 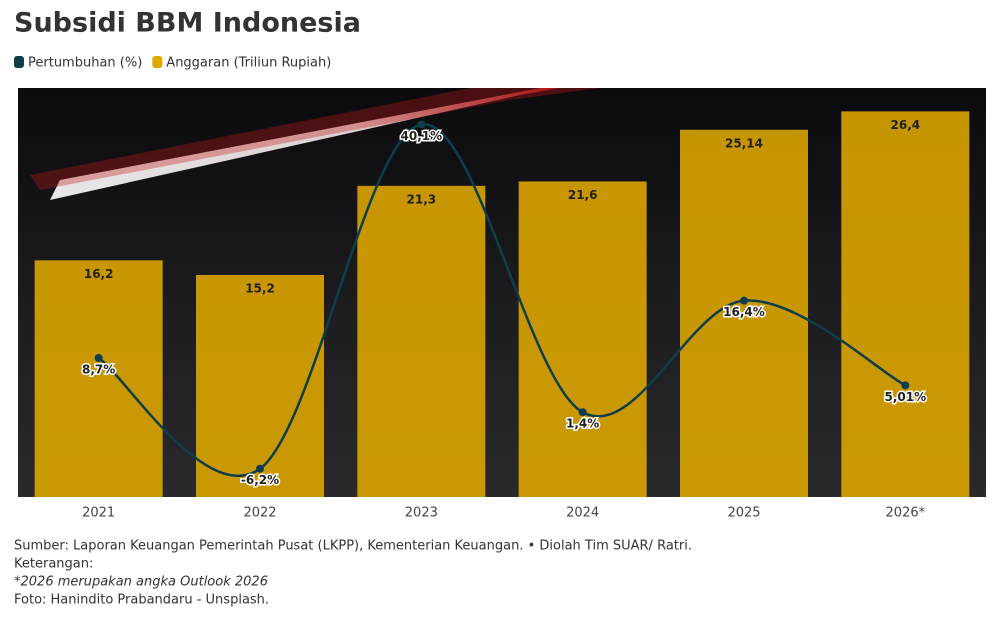 What do you see at coordinates (743, 513) in the screenshot?
I see `x-tick-label: 2025` at bounding box center [743, 513].